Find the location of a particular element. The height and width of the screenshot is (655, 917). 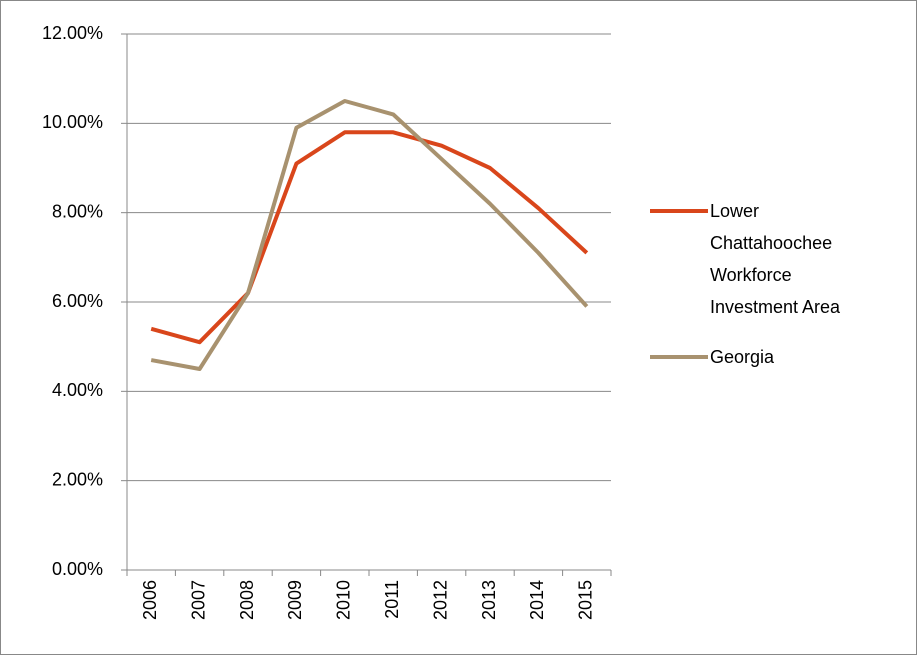

x-tick-label: 2007 is located at coordinates (198, 600).